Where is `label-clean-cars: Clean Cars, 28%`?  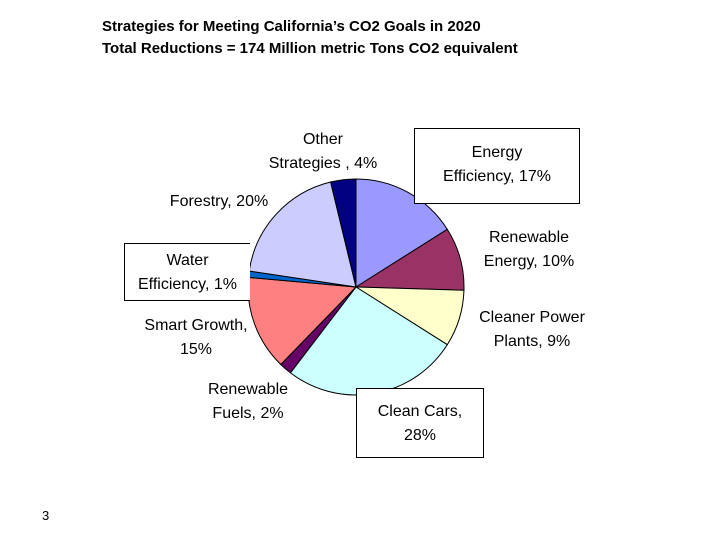
label-clean-cars: Clean Cars, 28% is located at coordinates (420, 423).